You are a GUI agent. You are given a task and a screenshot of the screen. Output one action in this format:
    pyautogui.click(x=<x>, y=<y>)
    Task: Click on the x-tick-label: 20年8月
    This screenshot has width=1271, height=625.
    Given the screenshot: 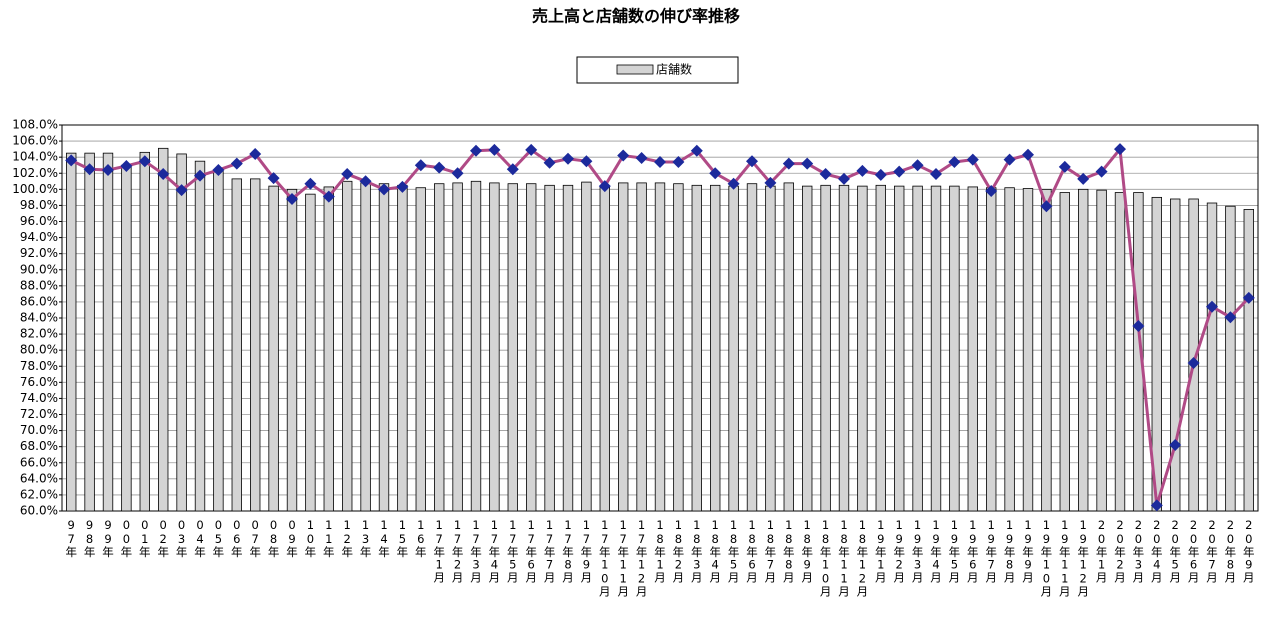 What is the action you would take?
    pyautogui.click(x=1230, y=550)
    